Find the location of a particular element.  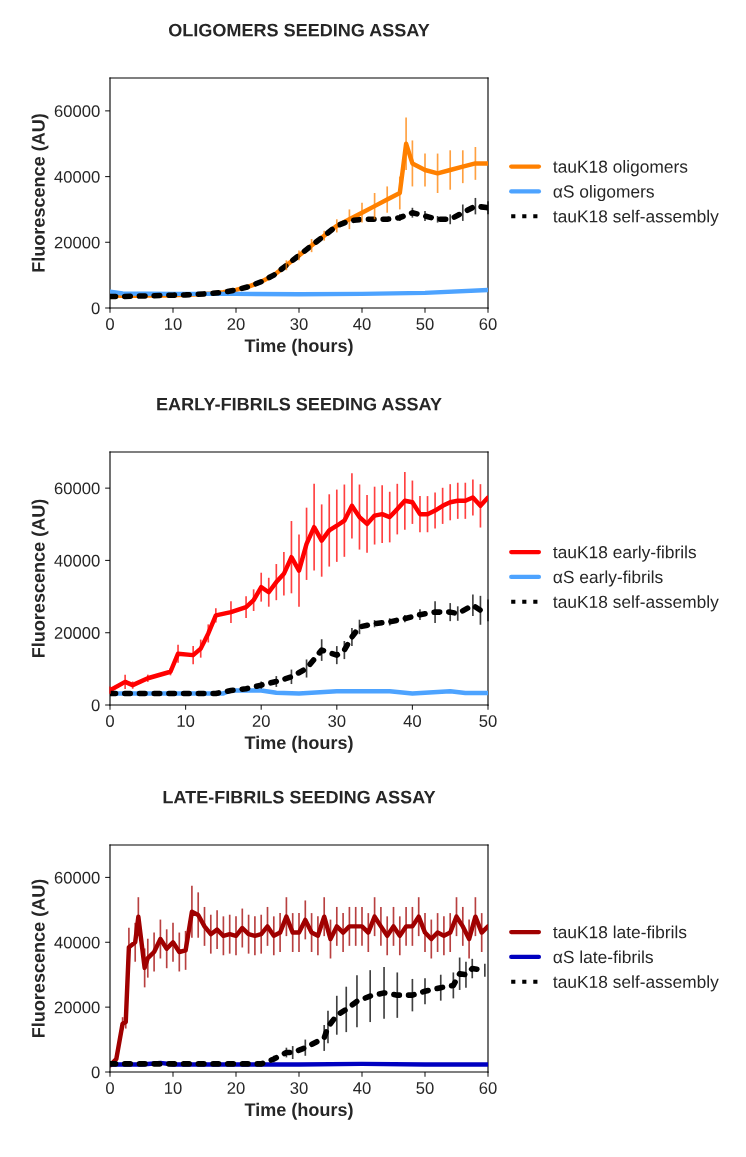

legend-label: tauK18 late-fibrils is located at coordinates (620, 932).